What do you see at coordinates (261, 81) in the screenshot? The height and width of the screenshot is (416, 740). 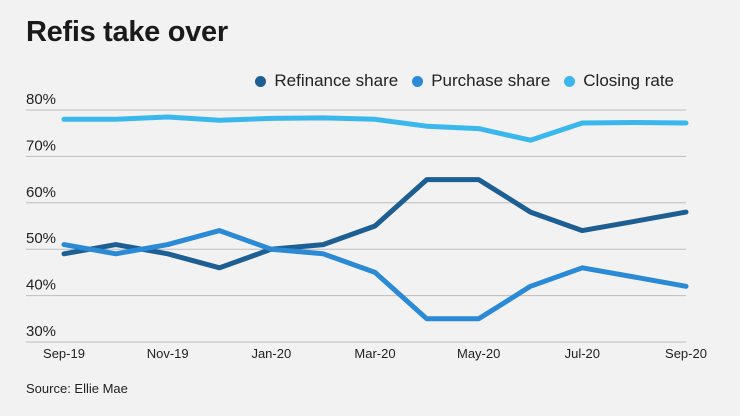 I see `legend-dot-refinance` at bounding box center [261, 81].